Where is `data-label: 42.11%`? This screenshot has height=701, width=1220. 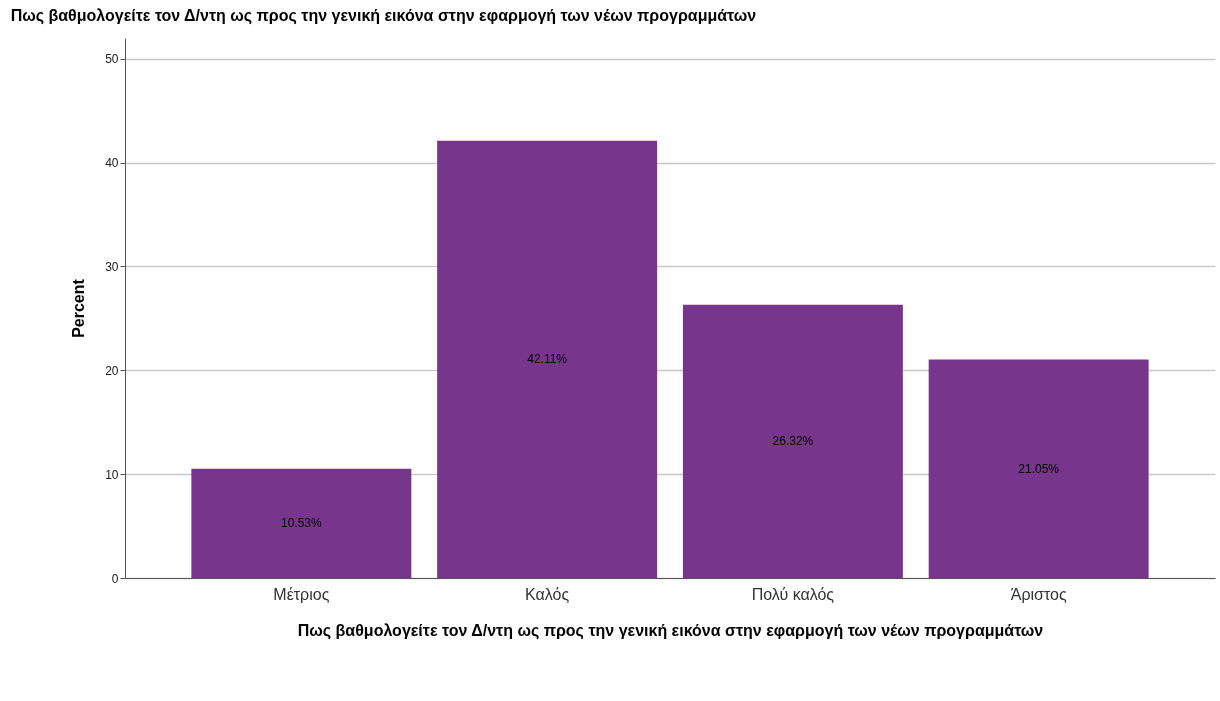 data-label: 42.11% is located at coordinates (547, 359).